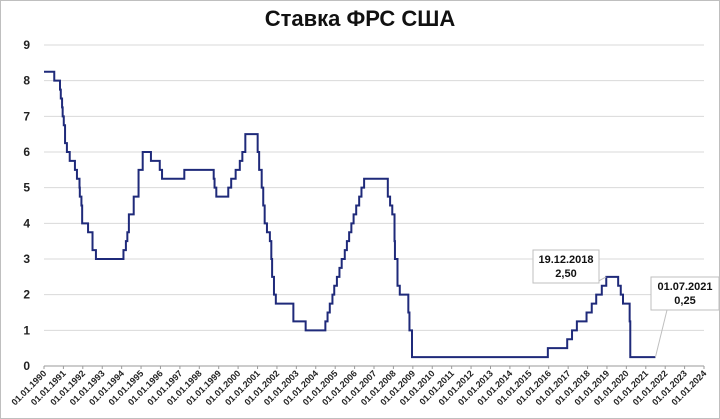 Image resolution: width=720 pixels, height=419 pixels. I want to click on y-tick-label: 7, so click(26, 116).